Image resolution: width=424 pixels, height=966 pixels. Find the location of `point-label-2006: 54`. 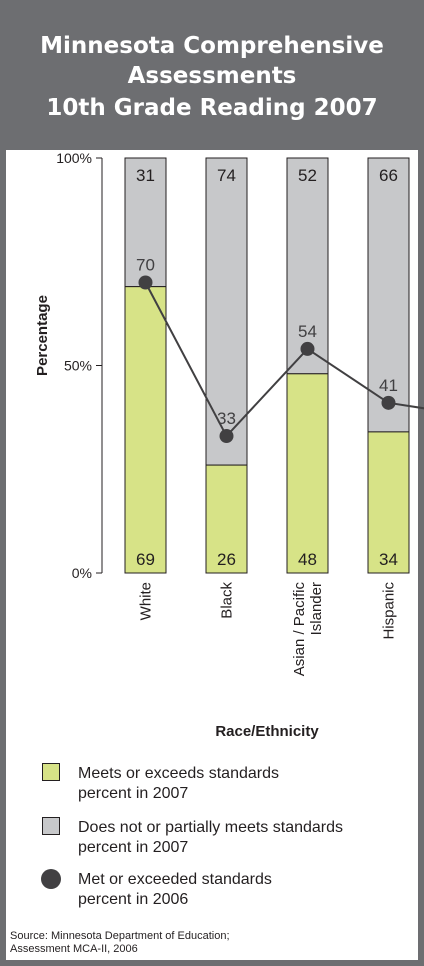

point-label-2006: 54 is located at coordinates (307, 331).